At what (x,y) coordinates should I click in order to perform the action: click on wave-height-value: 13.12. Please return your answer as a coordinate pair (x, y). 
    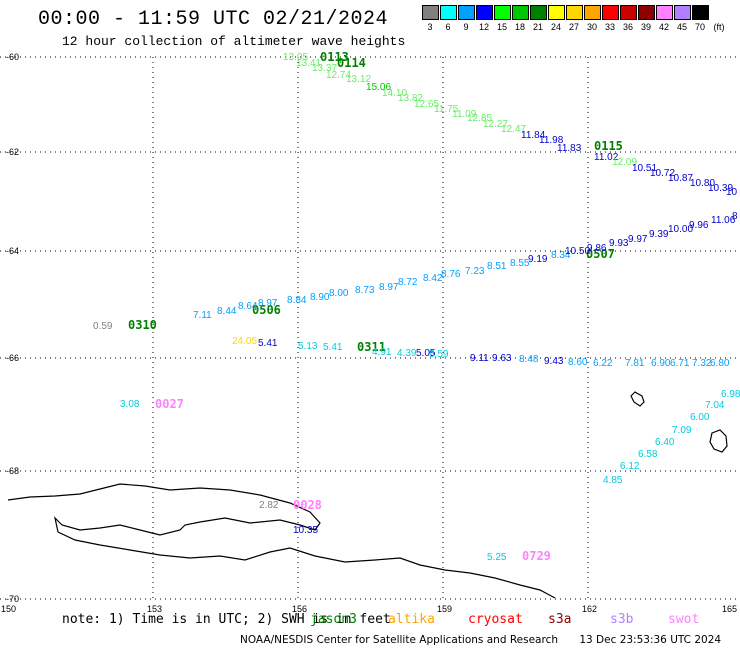
    Looking at the image, I should click on (358, 79).